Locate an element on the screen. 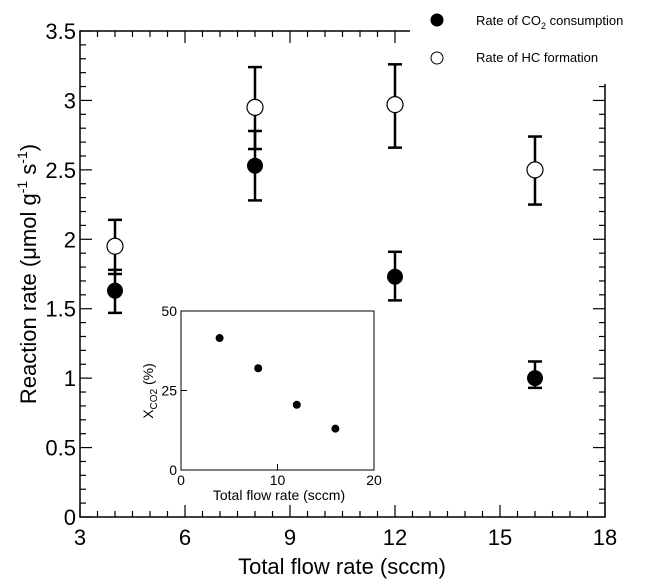 The height and width of the screenshot is (579, 647). x-tick-label: 12 is located at coordinates (395, 537).